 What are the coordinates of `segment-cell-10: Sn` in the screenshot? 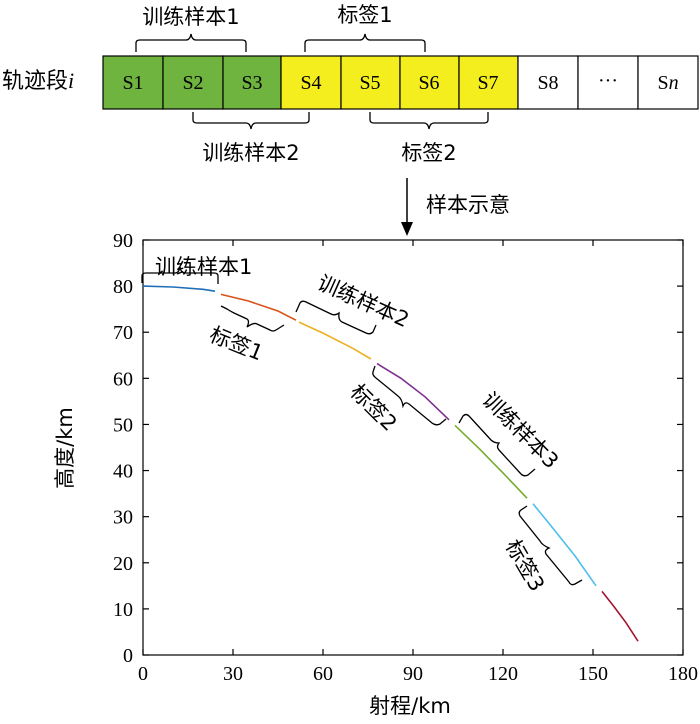 It's located at (668, 82).